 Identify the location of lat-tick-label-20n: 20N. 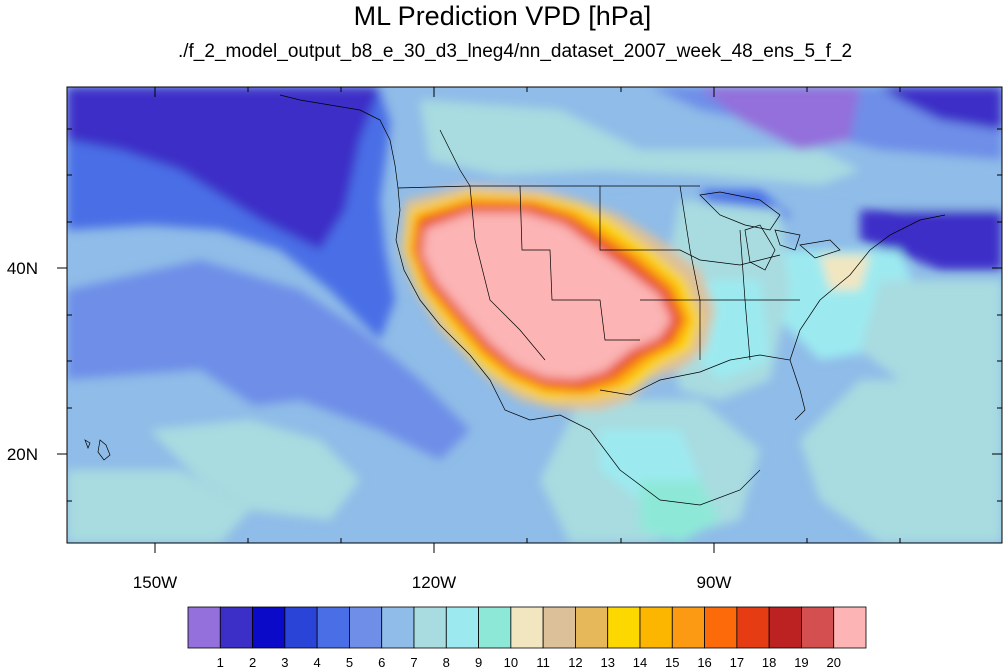
(22, 454).